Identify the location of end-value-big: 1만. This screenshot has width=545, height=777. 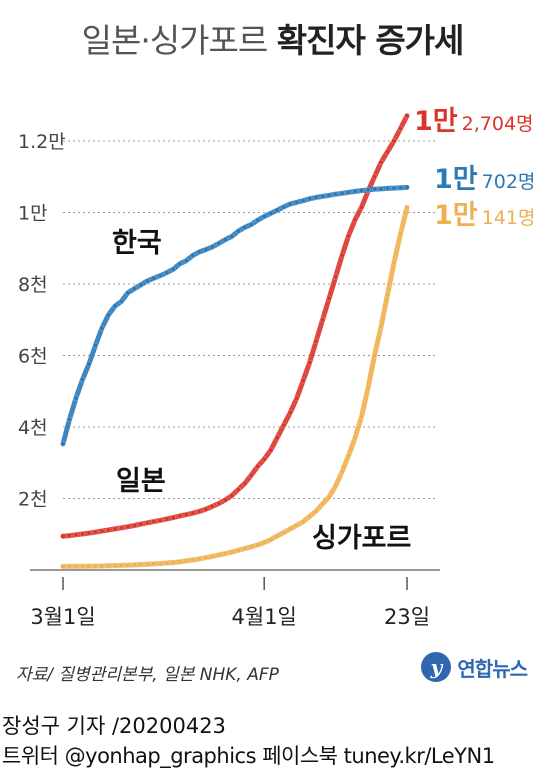
(436, 121).